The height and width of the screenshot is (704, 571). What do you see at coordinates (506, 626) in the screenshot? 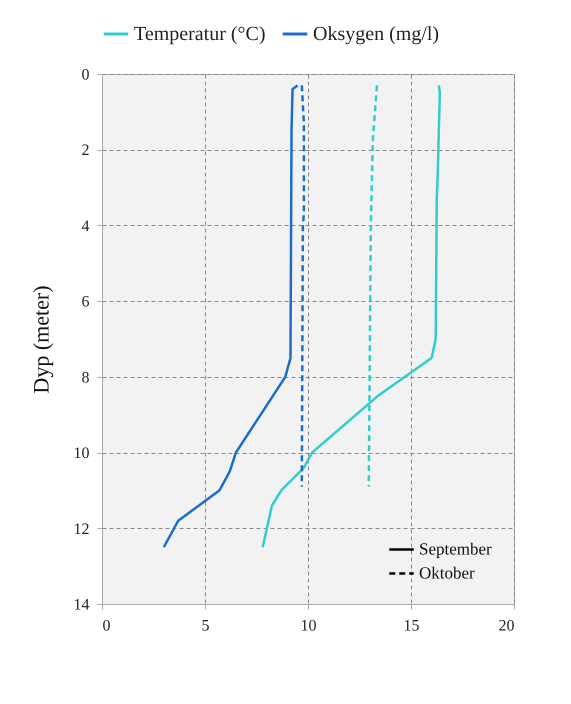
I see `x-tick-label: 20` at bounding box center [506, 626].